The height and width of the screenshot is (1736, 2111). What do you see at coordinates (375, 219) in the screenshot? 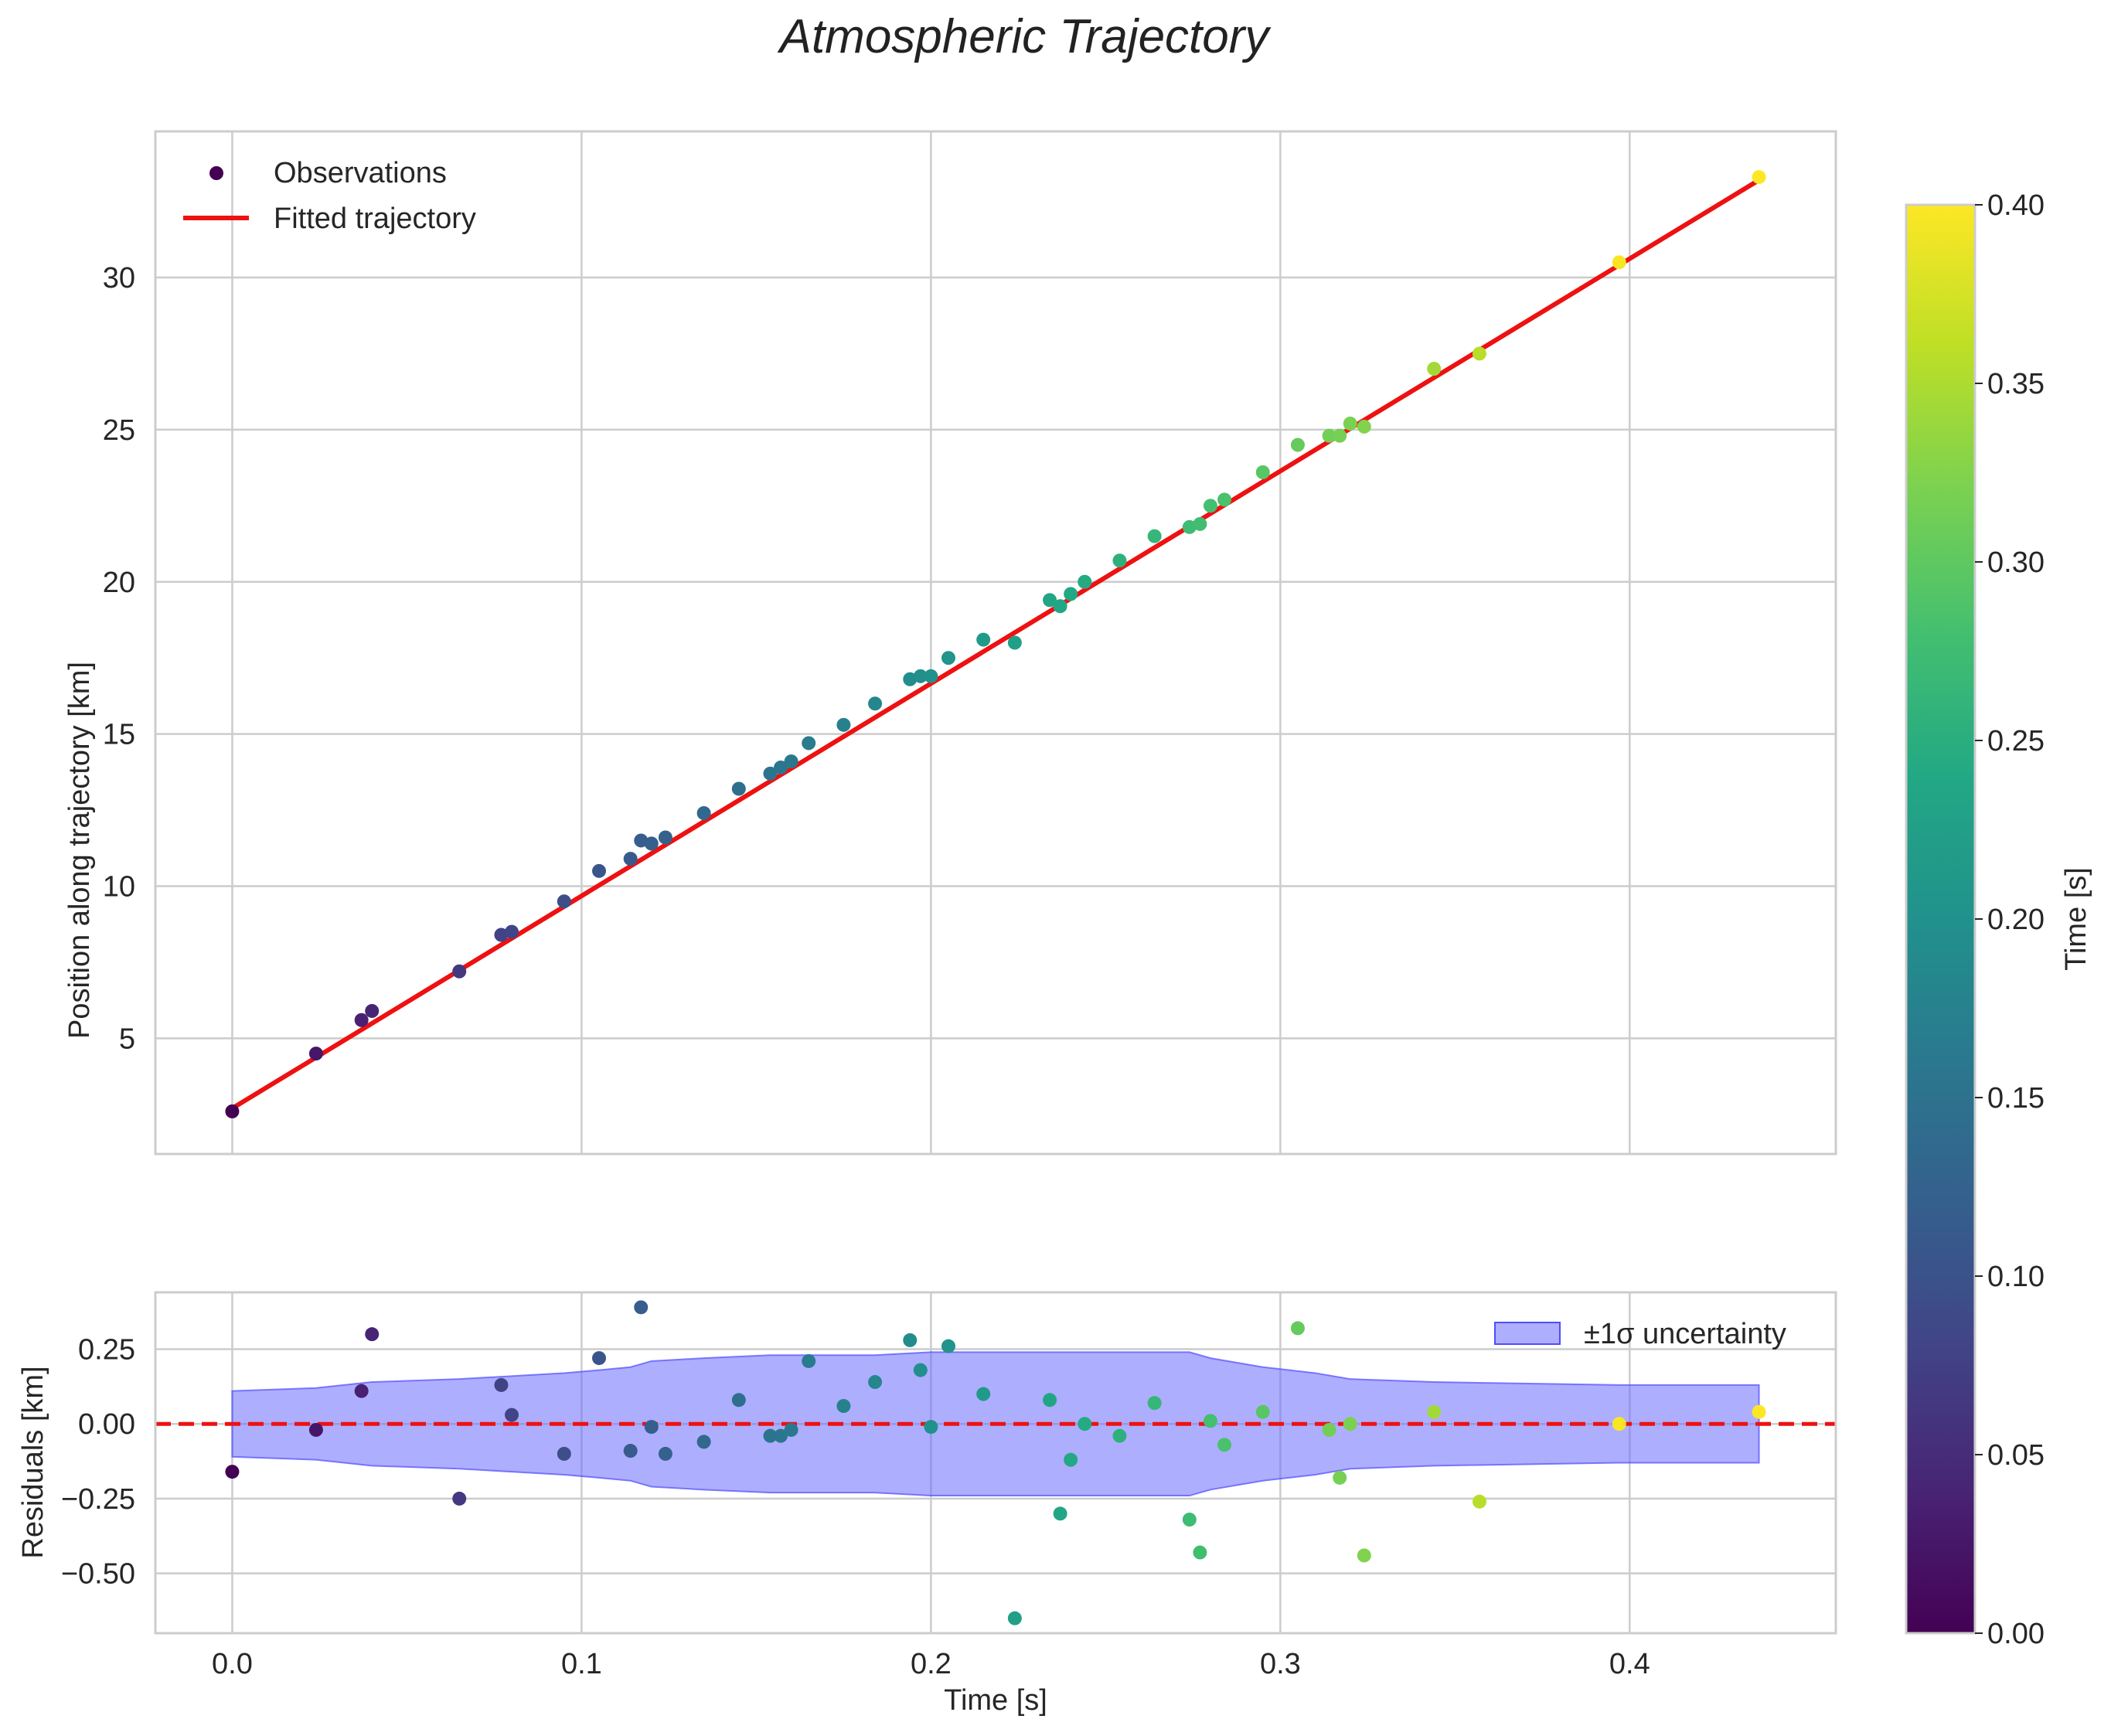
I see `legend-fit-label: Fitted trajectory` at bounding box center [375, 219].